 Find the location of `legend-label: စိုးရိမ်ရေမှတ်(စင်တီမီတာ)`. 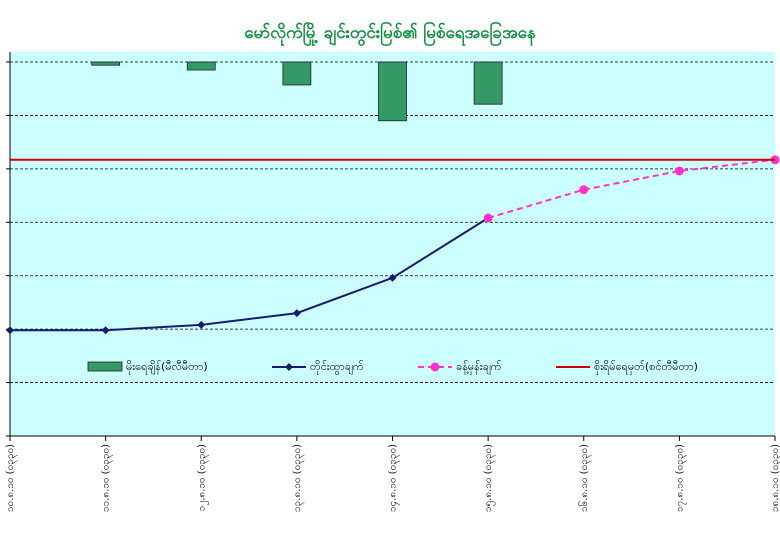

legend-label: စိုးရိမ်ရေမှတ်(စင်တီမီတာ) is located at coordinates (646, 367).